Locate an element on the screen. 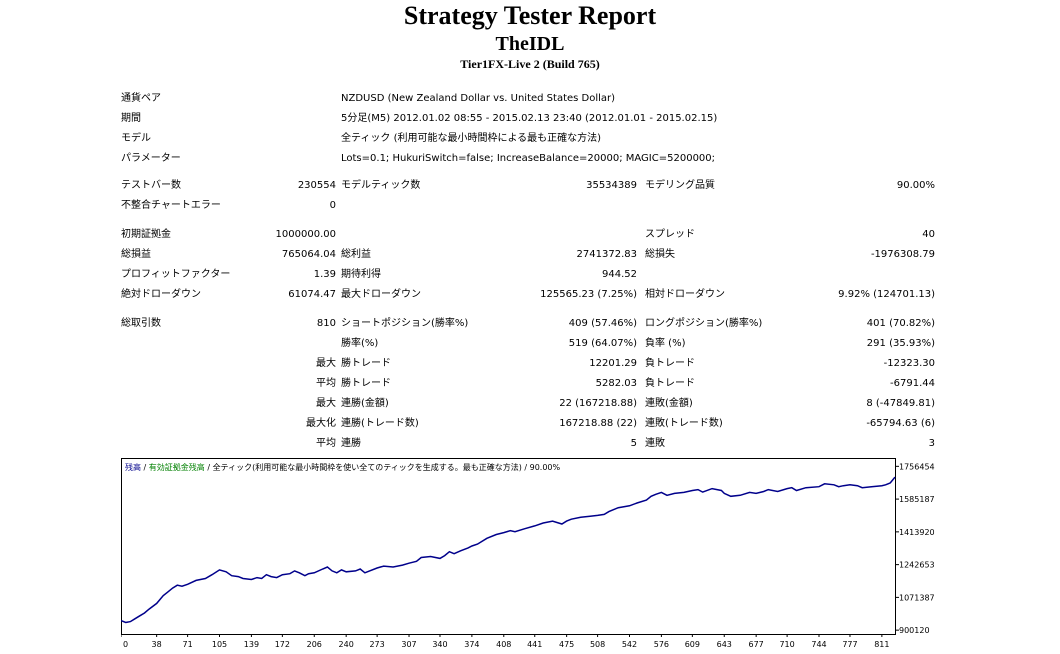 Image resolution: width=1060 pixels, height=654 pixels. x-tick-label: 240 is located at coordinates (346, 644).